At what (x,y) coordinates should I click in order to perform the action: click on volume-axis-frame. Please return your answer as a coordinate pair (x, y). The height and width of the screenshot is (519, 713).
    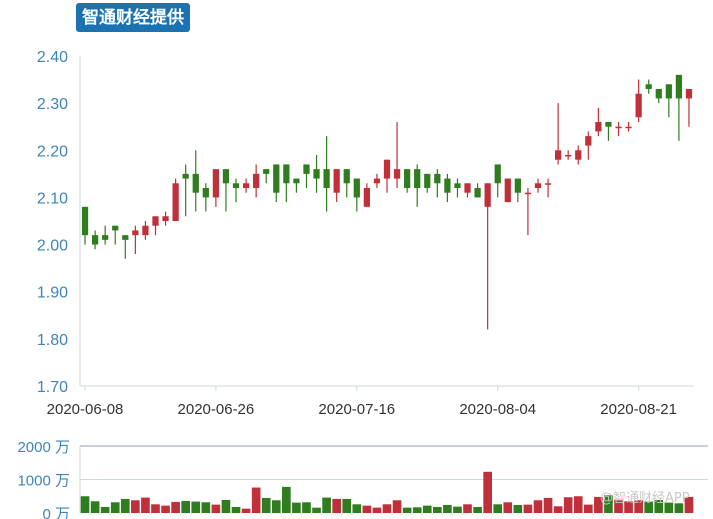
    Looking at the image, I should click on (393, 479).